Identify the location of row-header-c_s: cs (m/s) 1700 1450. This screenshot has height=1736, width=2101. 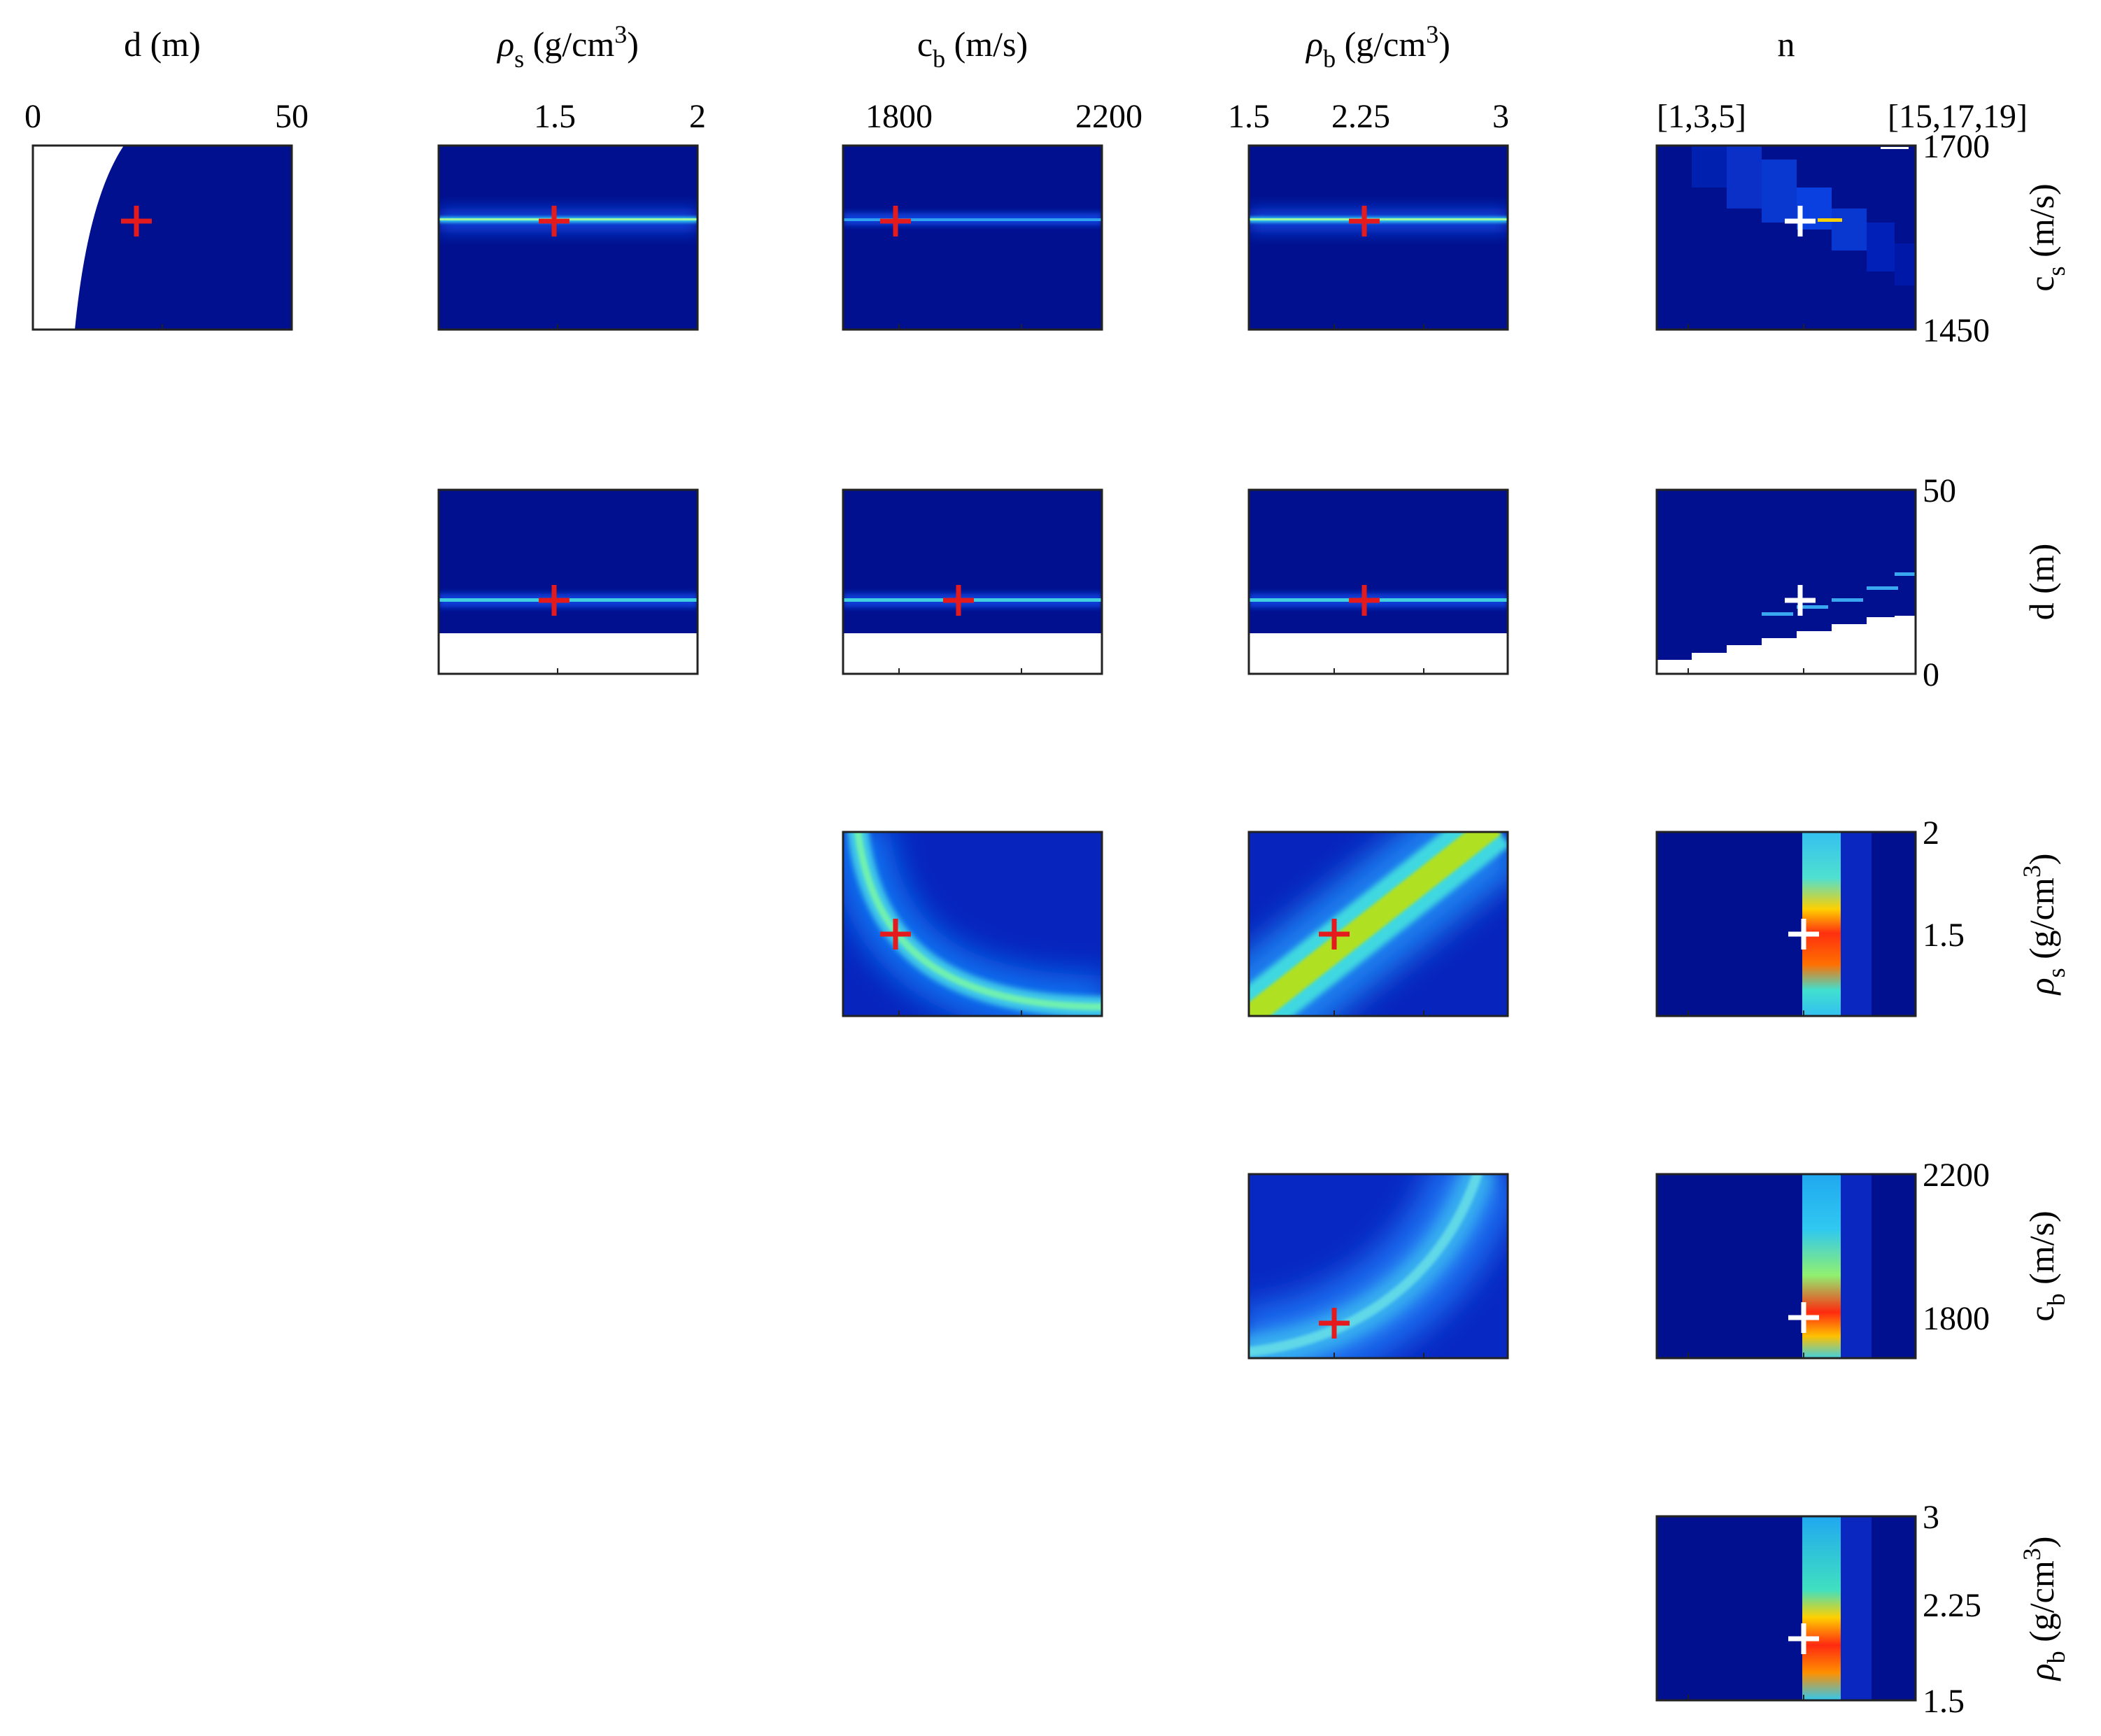
(1996, 238).